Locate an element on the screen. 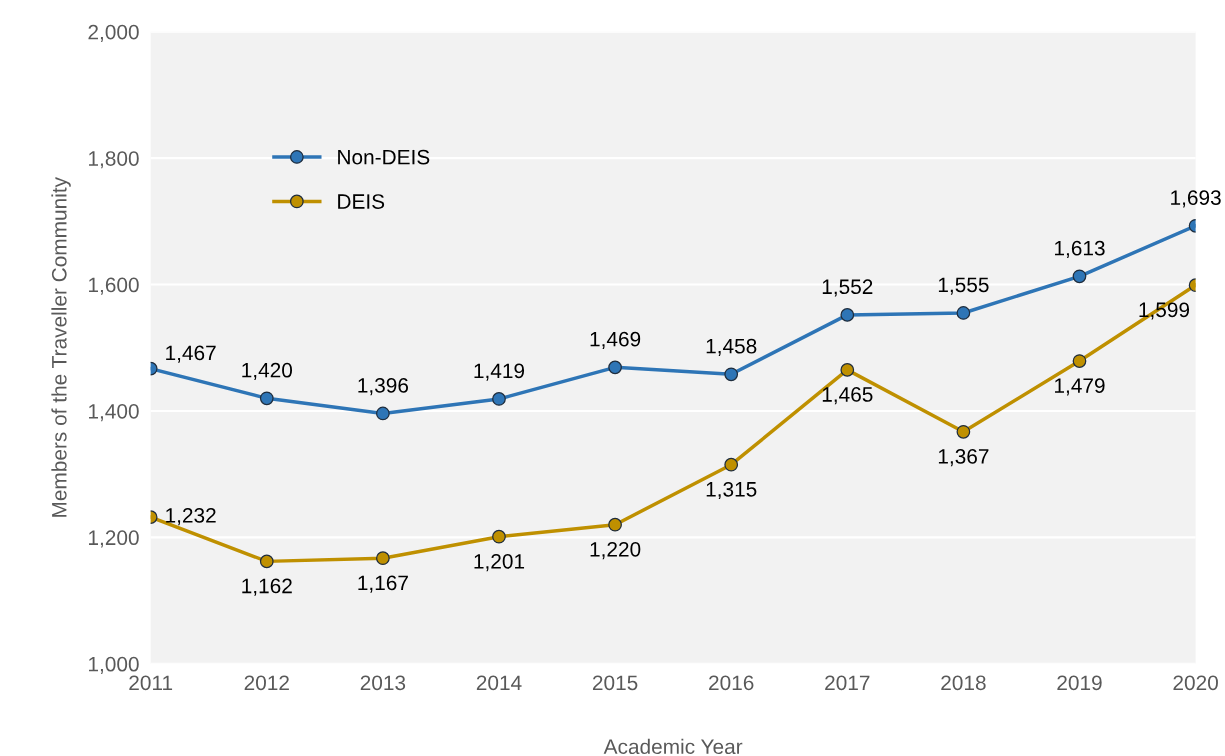 This screenshot has width=1225, height=756. y-tick-label: 1,200 is located at coordinates (114, 539).